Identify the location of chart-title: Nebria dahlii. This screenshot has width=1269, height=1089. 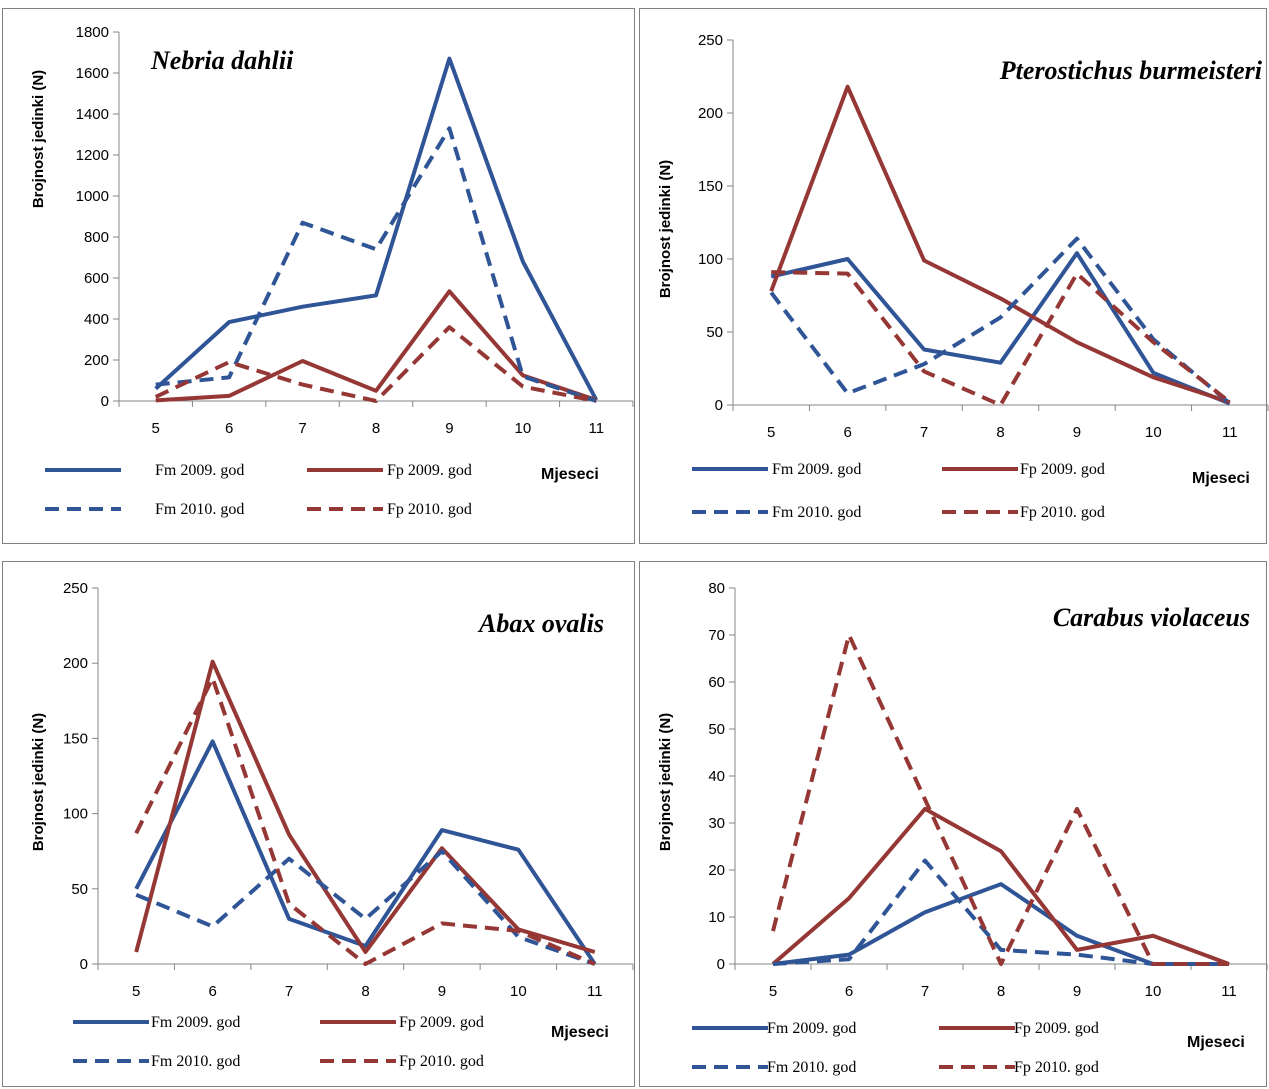
(222, 60).